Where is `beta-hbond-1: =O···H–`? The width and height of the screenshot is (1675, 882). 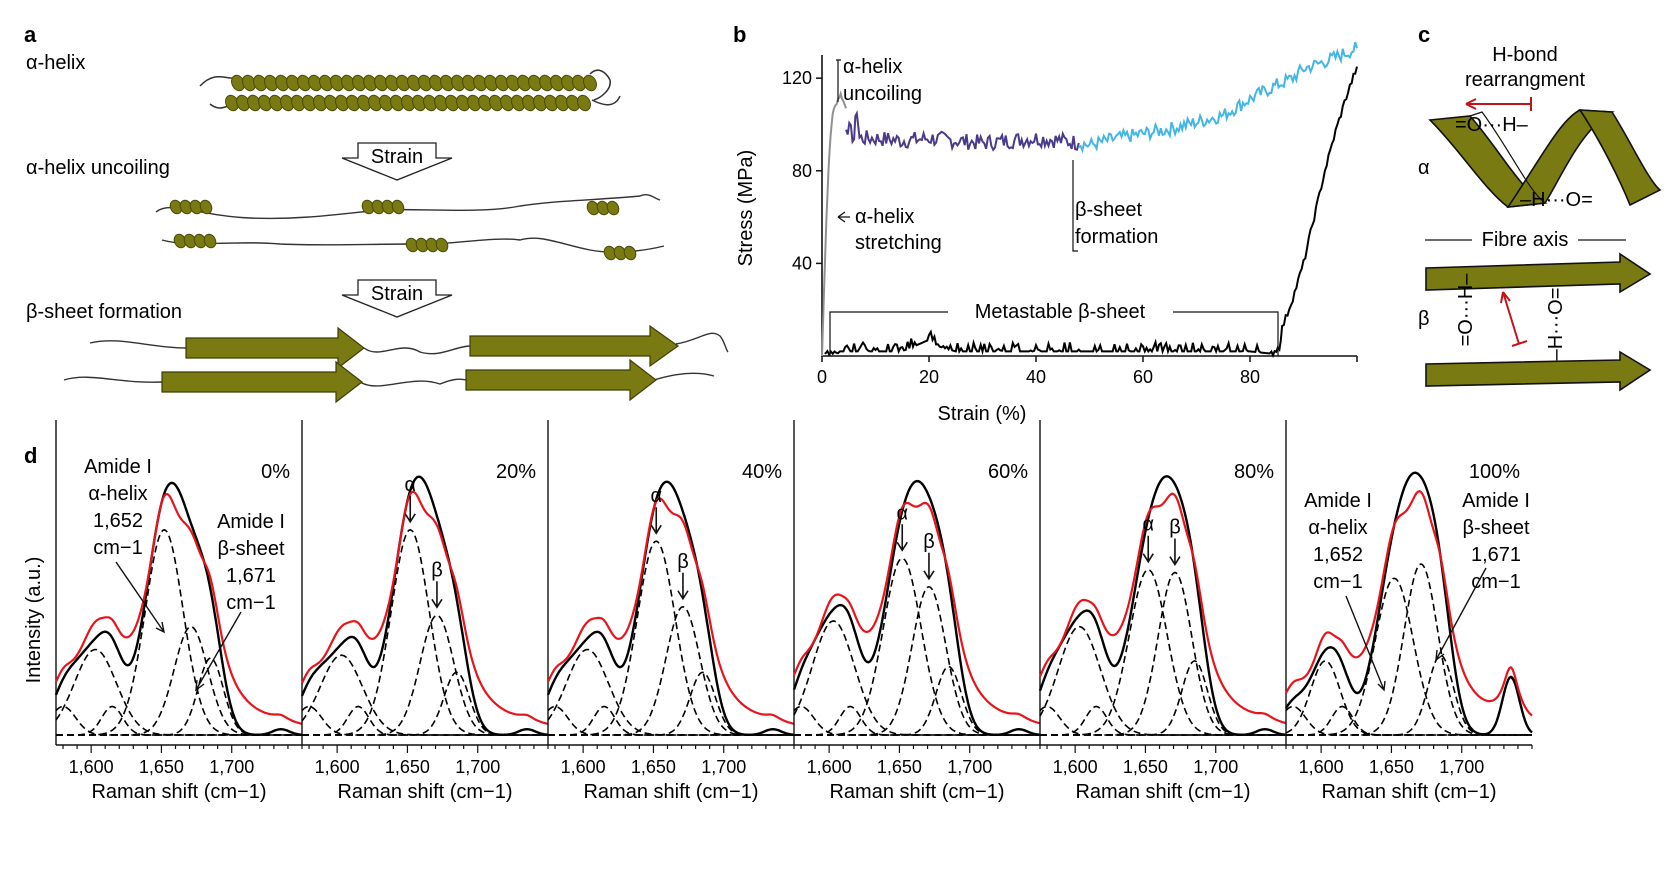 beta-hbond-1: =O···H– is located at coordinates (1466, 310).